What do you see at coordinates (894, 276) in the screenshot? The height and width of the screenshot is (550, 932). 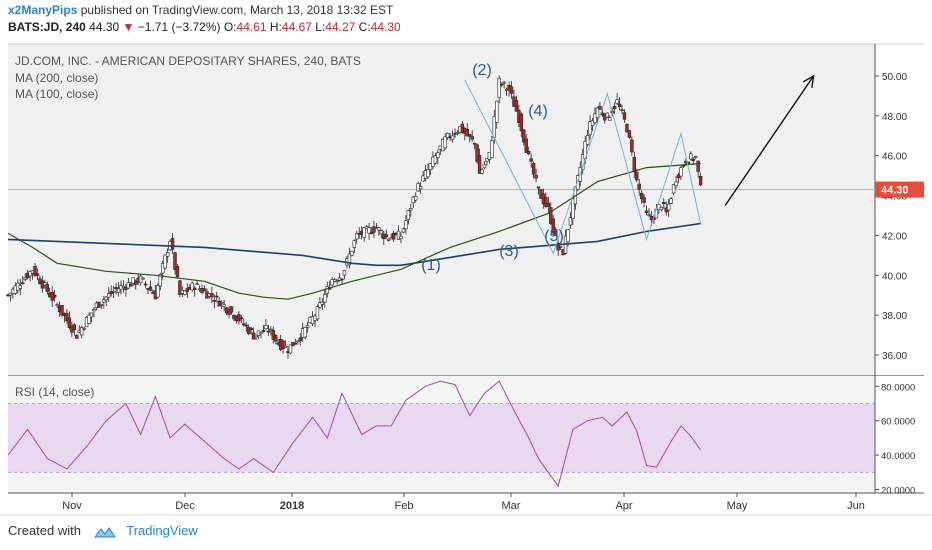 I see `y-tick-label: 40.00` at bounding box center [894, 276].